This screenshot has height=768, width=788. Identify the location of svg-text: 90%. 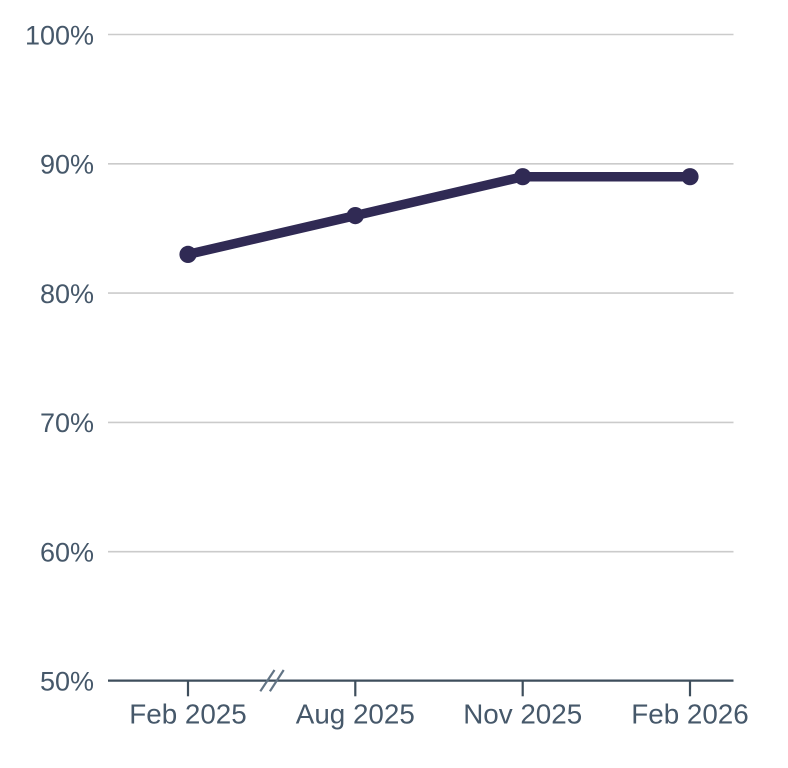
(67, 165).